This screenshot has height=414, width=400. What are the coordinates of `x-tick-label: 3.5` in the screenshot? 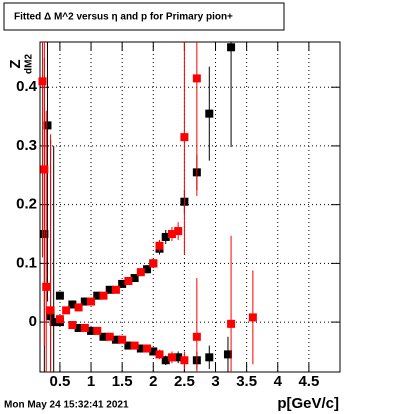 It's located at (246, 381).